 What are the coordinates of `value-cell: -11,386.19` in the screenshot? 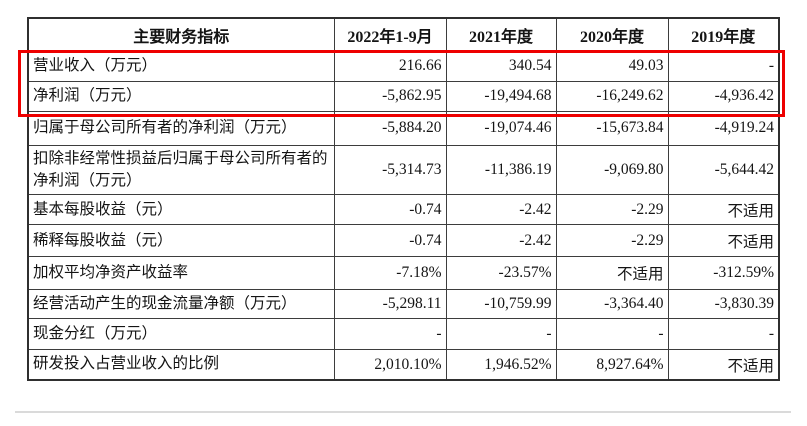 It's located at (501, 170).